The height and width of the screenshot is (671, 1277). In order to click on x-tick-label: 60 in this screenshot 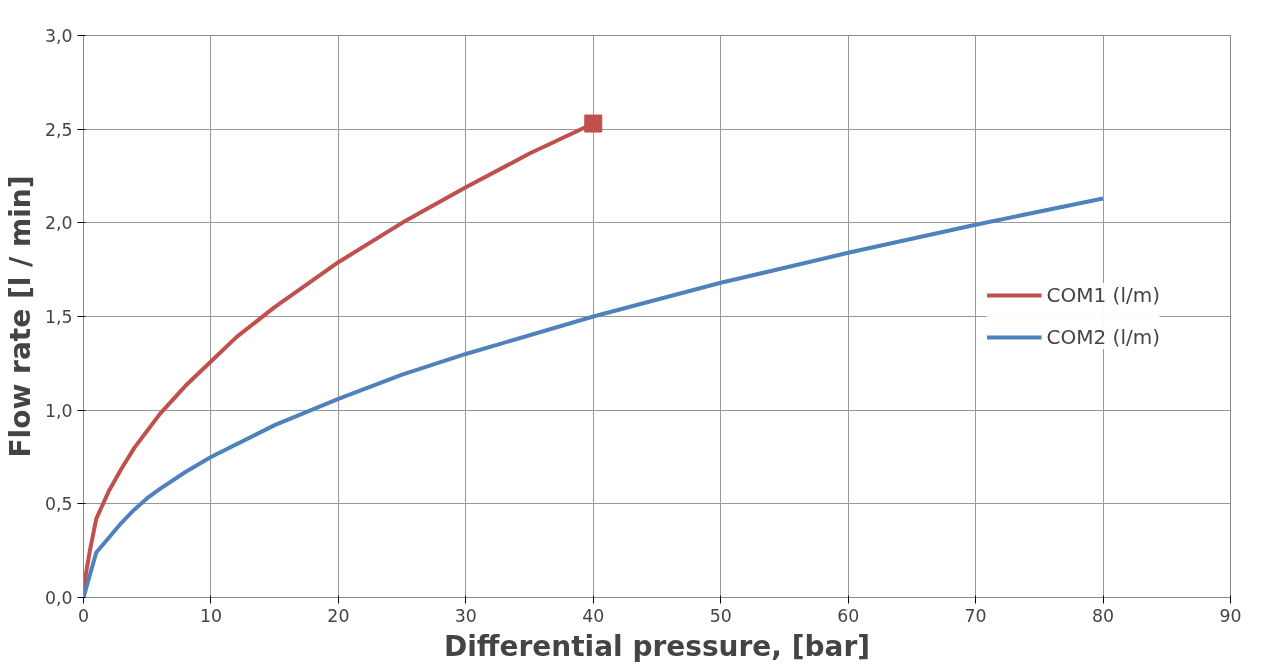, I will do `click(848, 615)`.